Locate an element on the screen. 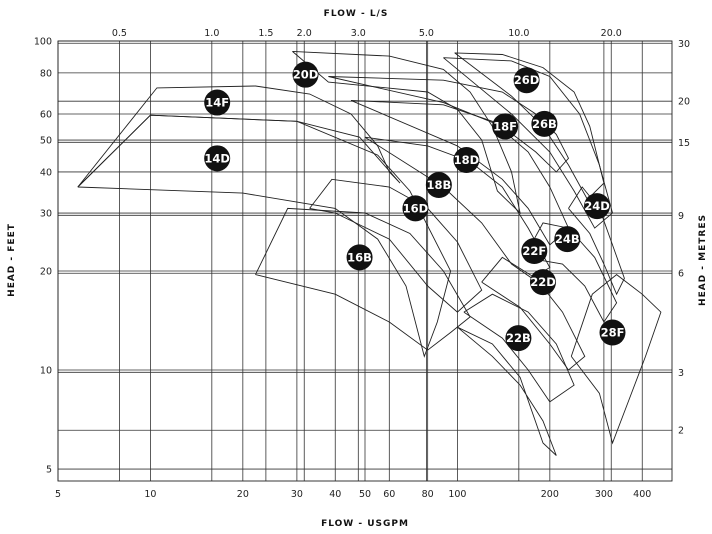  usgpm-tick-label: 40 is located at coordinates (335, 494).